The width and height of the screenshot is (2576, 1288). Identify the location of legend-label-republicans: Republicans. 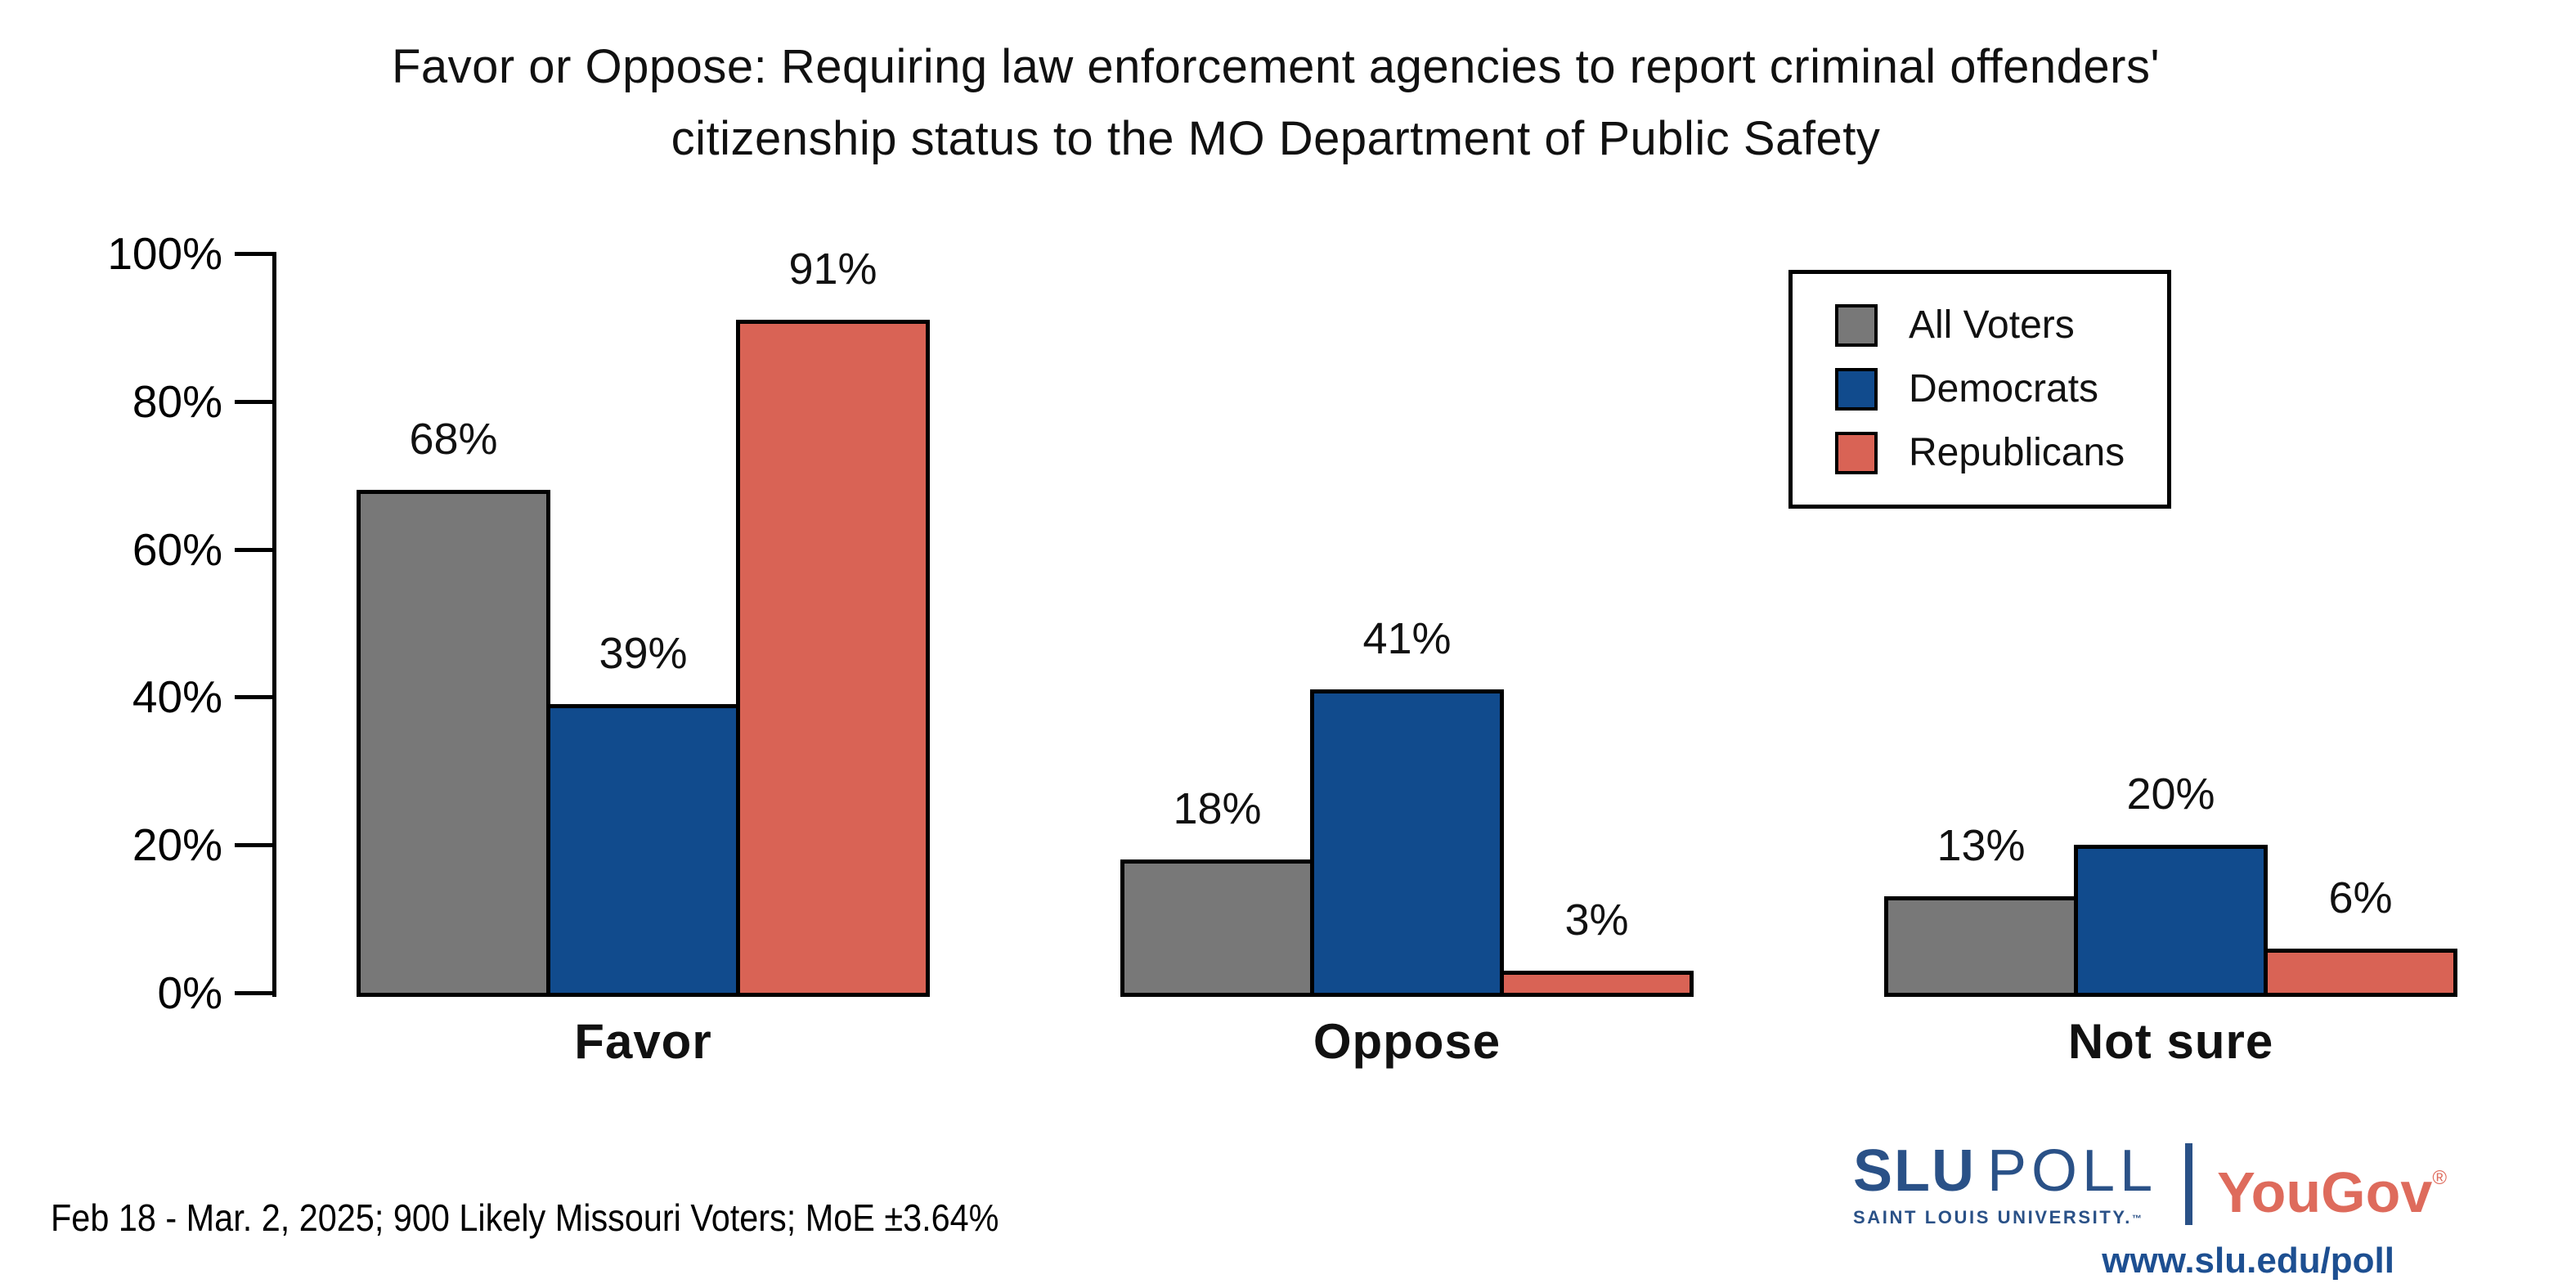
(2017, 453).